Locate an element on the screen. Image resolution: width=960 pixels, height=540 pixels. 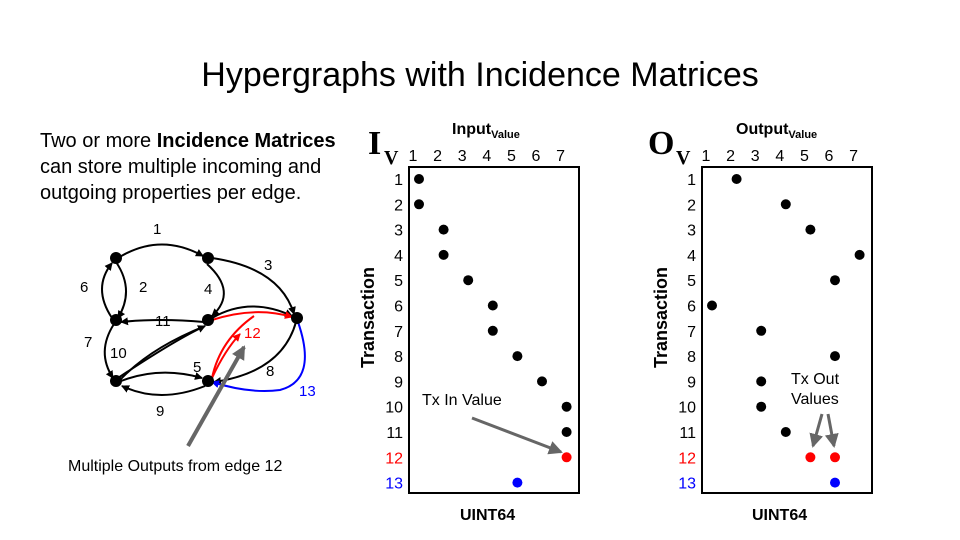
edge-label-13: 13 is located at coordinates (307, 391).